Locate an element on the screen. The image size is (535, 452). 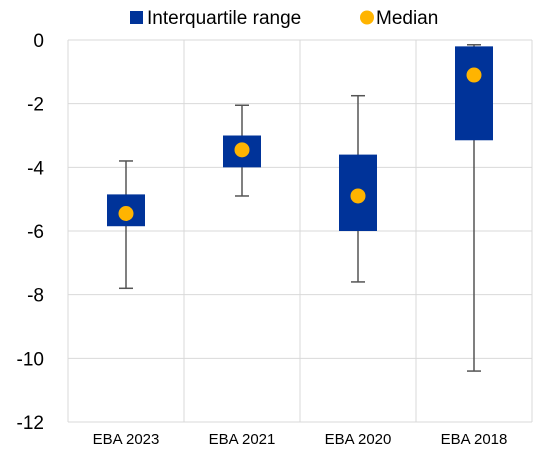
y-tick-label: 0 is located at coordinates (38, 41).